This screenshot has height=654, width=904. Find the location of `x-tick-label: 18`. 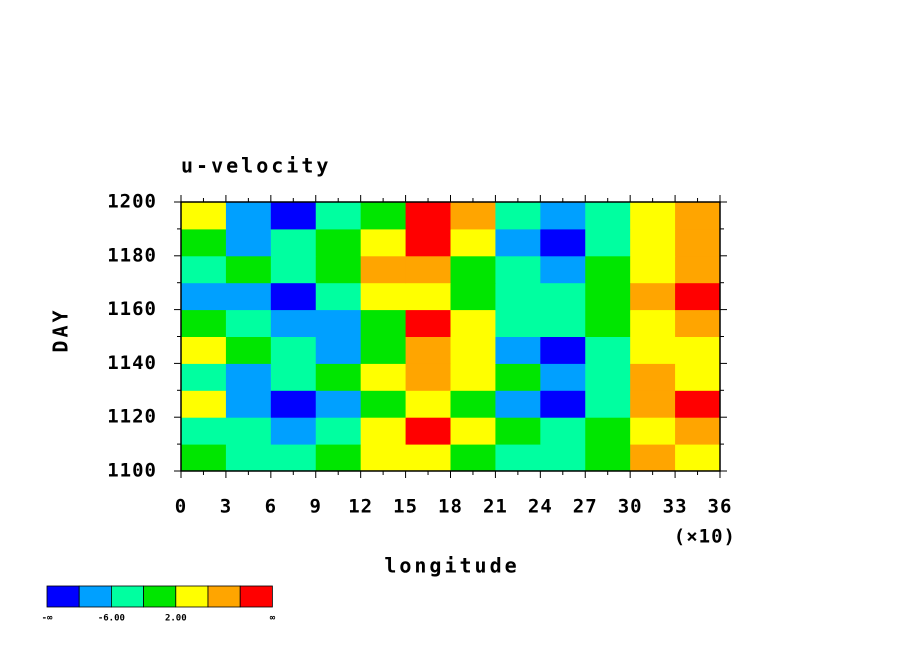

x-tick-label: 18 is located at coordinates (450, 507).